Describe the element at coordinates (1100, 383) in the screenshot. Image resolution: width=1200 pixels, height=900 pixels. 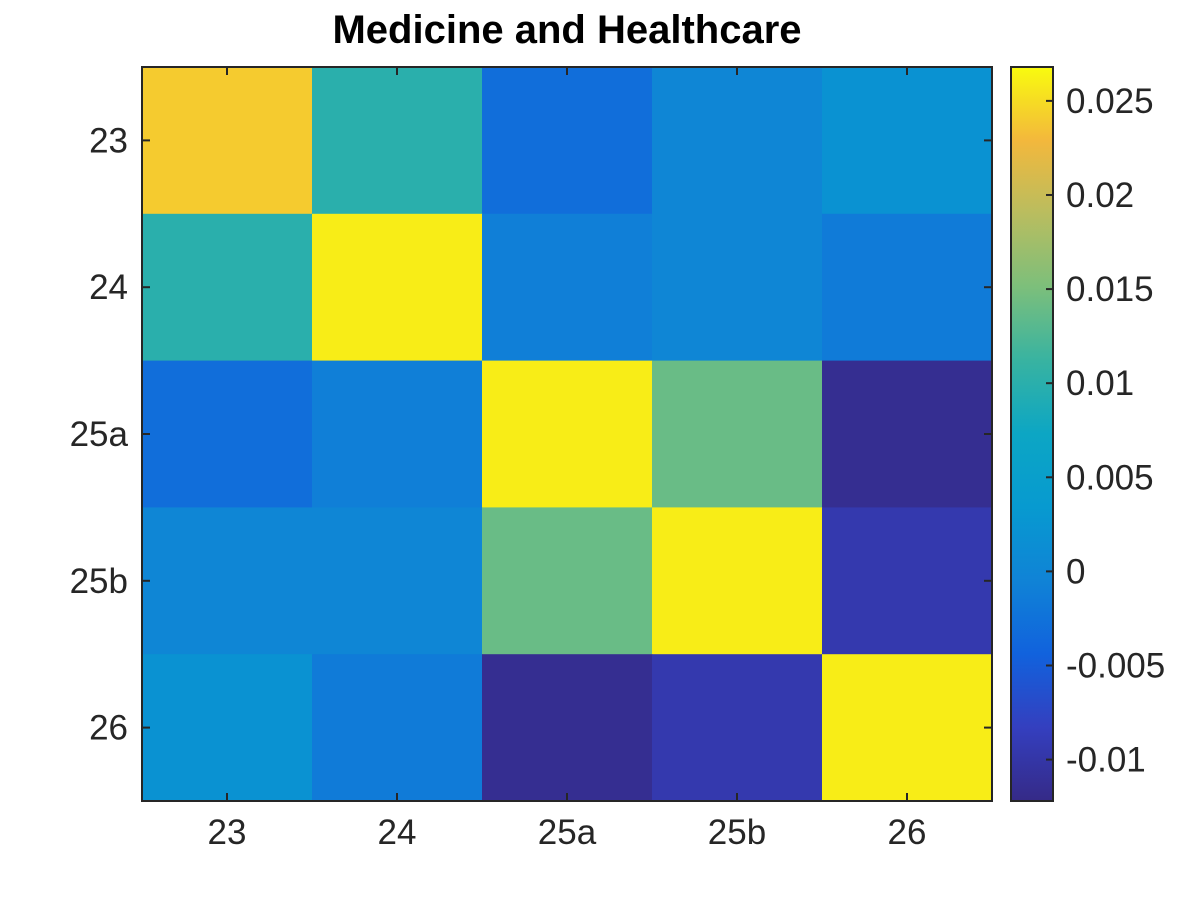
I see `colorbar-tick-label: 0.01` at that location.